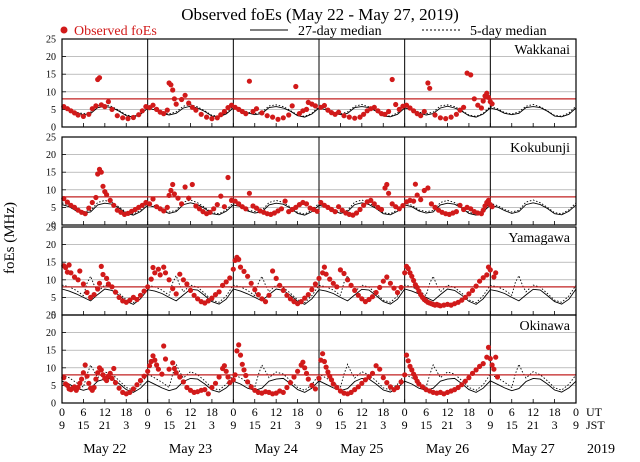  What do you see at coordinates (542, 50) in the screenshot?
I see `station-label: Wakkanai` at bounding box center [542, 50].